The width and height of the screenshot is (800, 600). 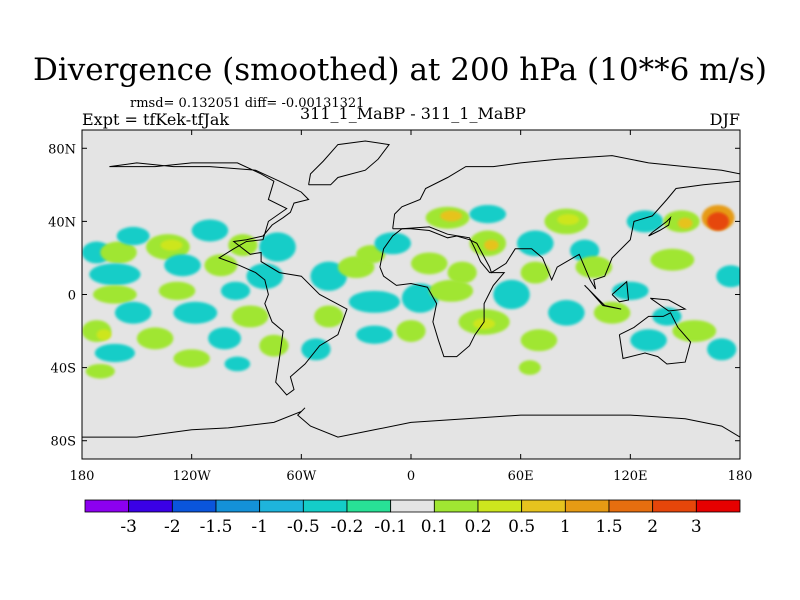 What do you see at coordinates (434, 527) in the screenshot?
I see `colorbar-label: 0.1` at bounding box center [434, 527].